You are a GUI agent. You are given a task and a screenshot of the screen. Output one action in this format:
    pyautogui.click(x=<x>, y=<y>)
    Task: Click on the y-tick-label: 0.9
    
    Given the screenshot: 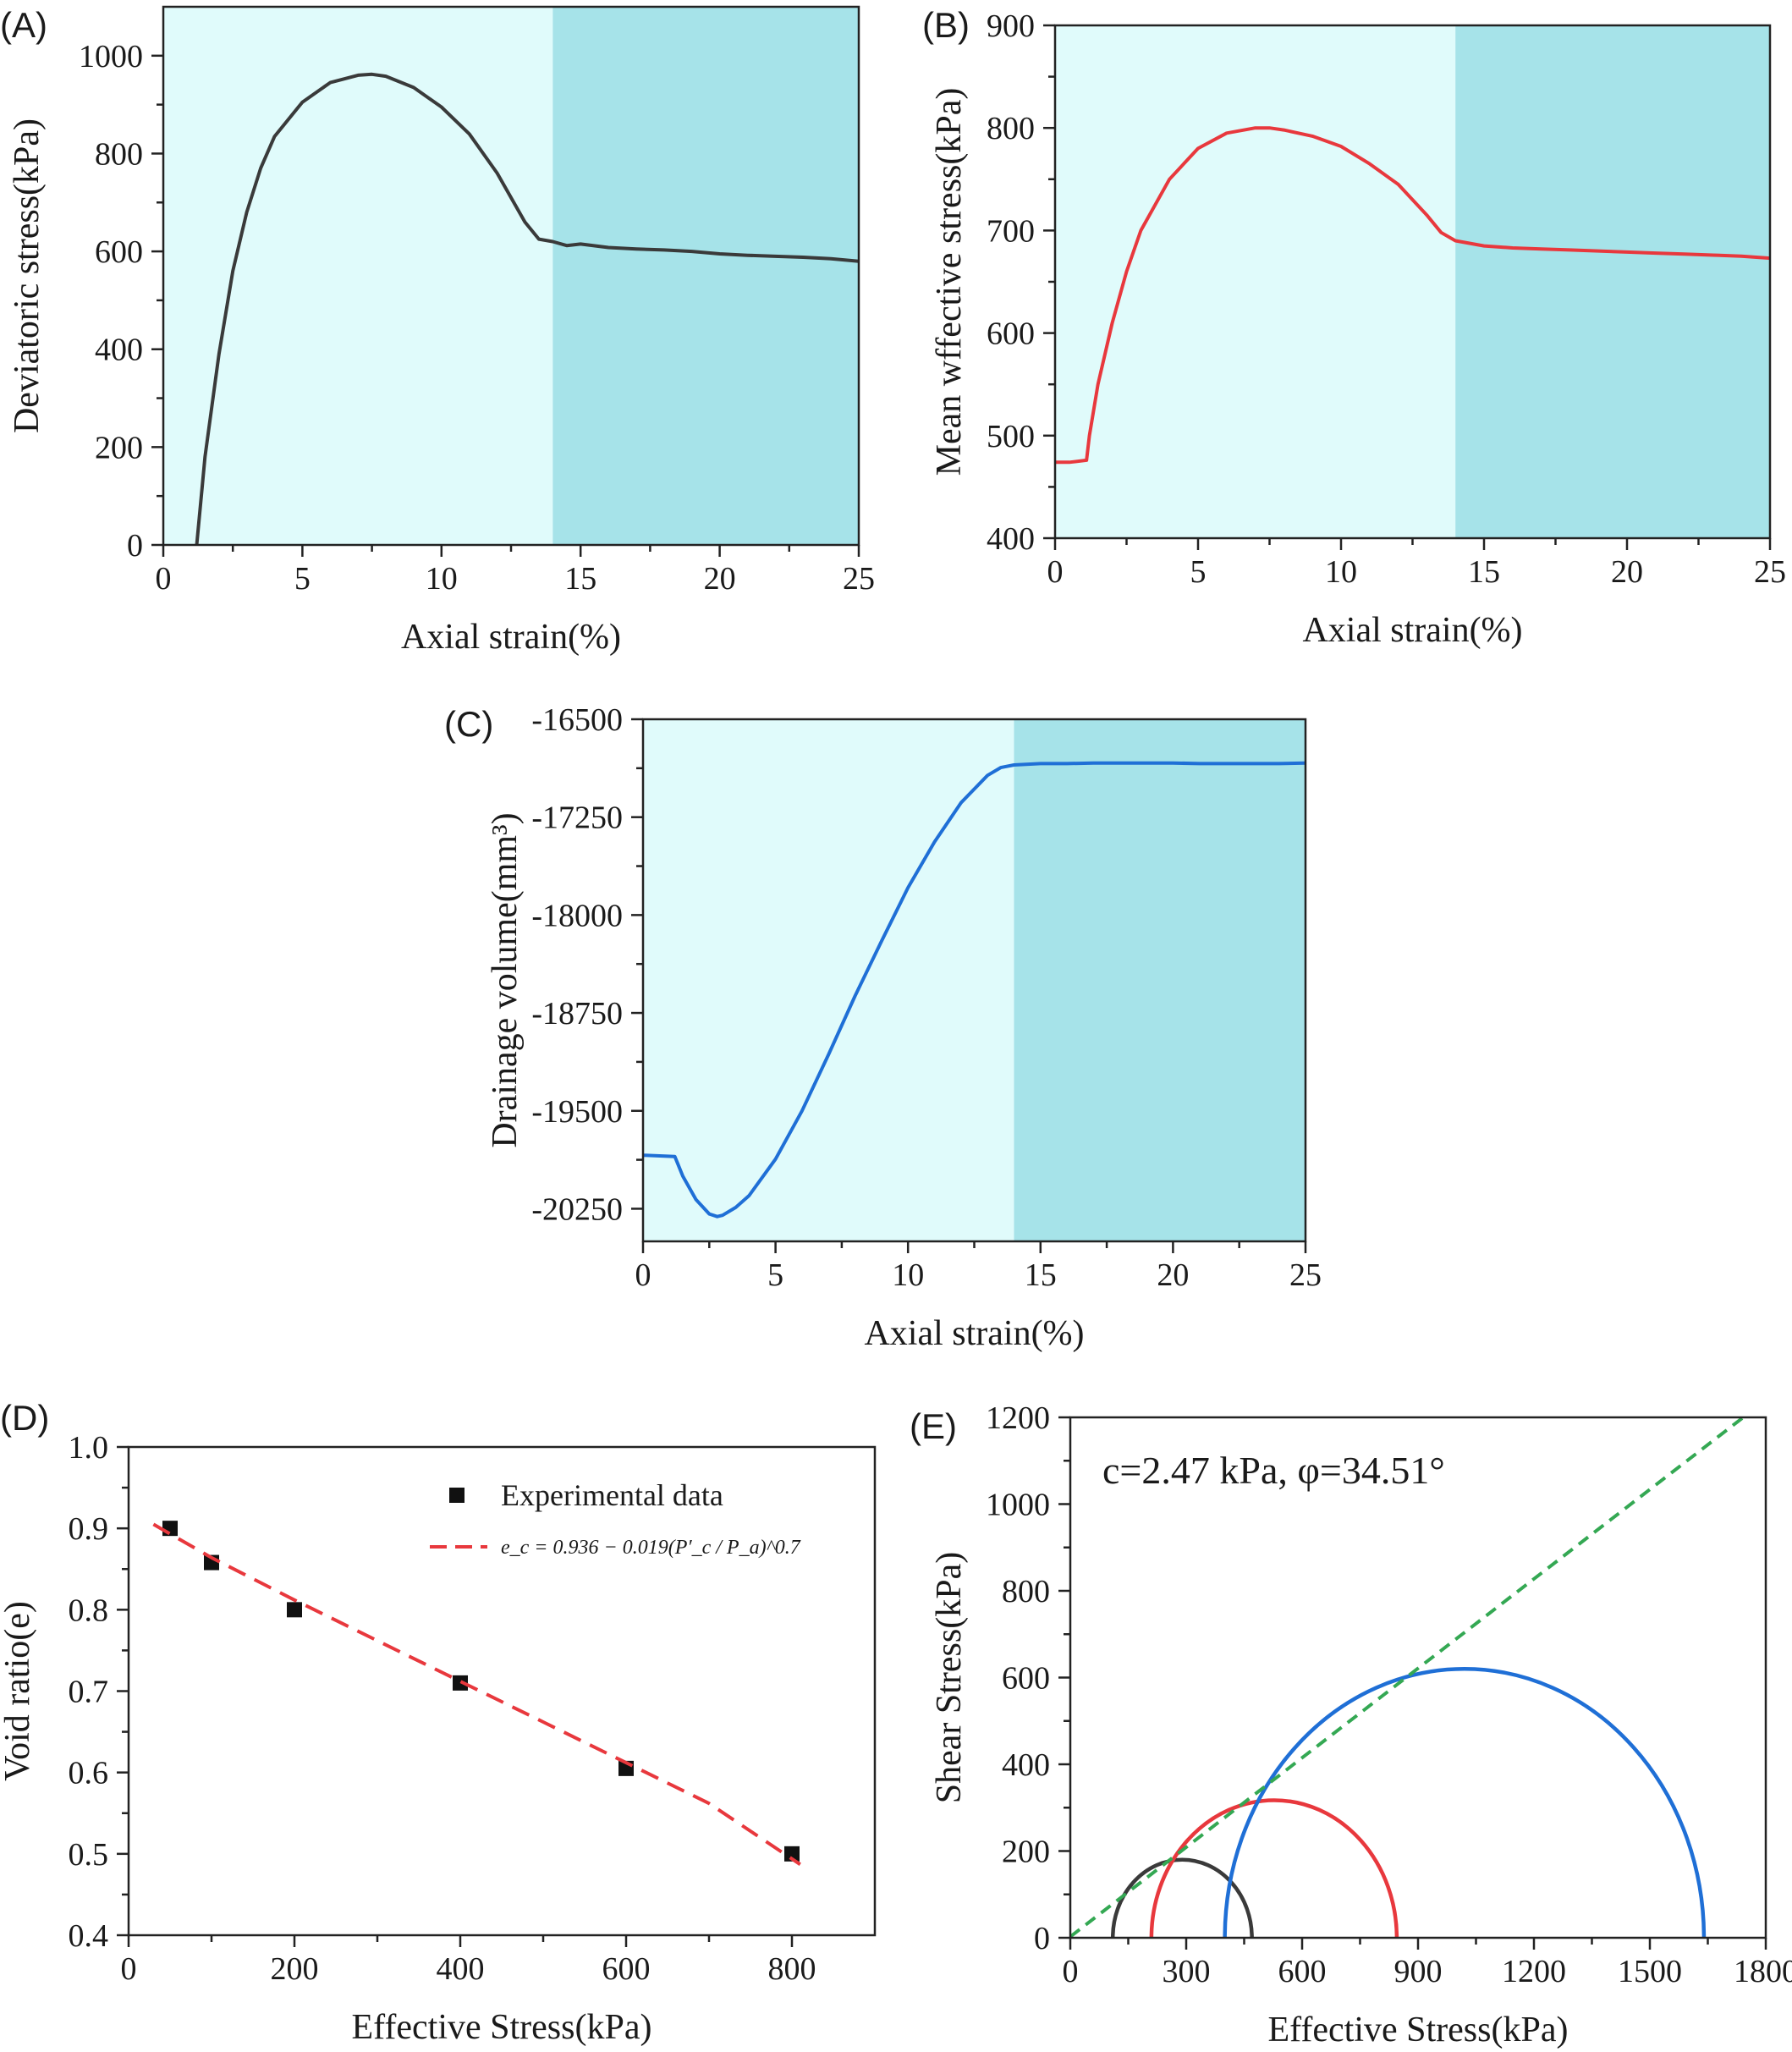 What is the action you would take?
    pyautogui.click(x=89, y=1529)
    